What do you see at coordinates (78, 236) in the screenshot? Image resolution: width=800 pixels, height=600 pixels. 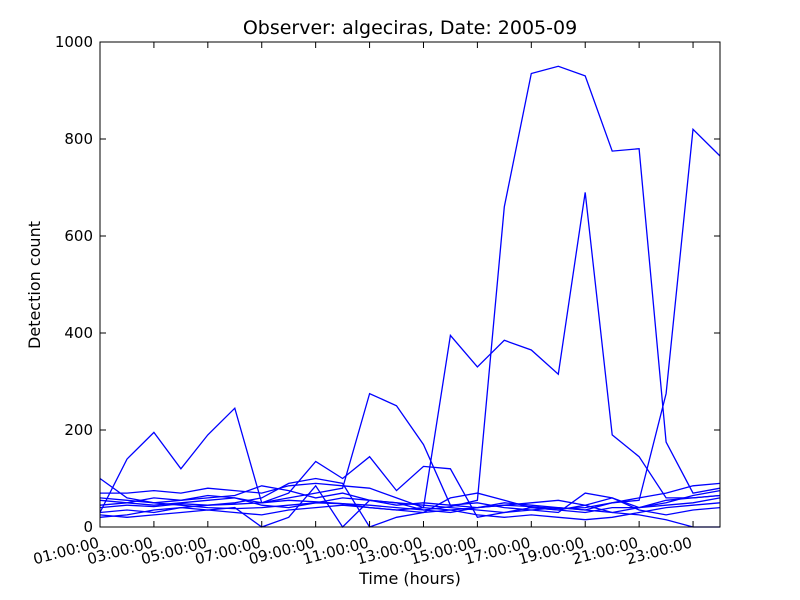 I see `y-tick-label: 600` at bounding box center [78, 236].